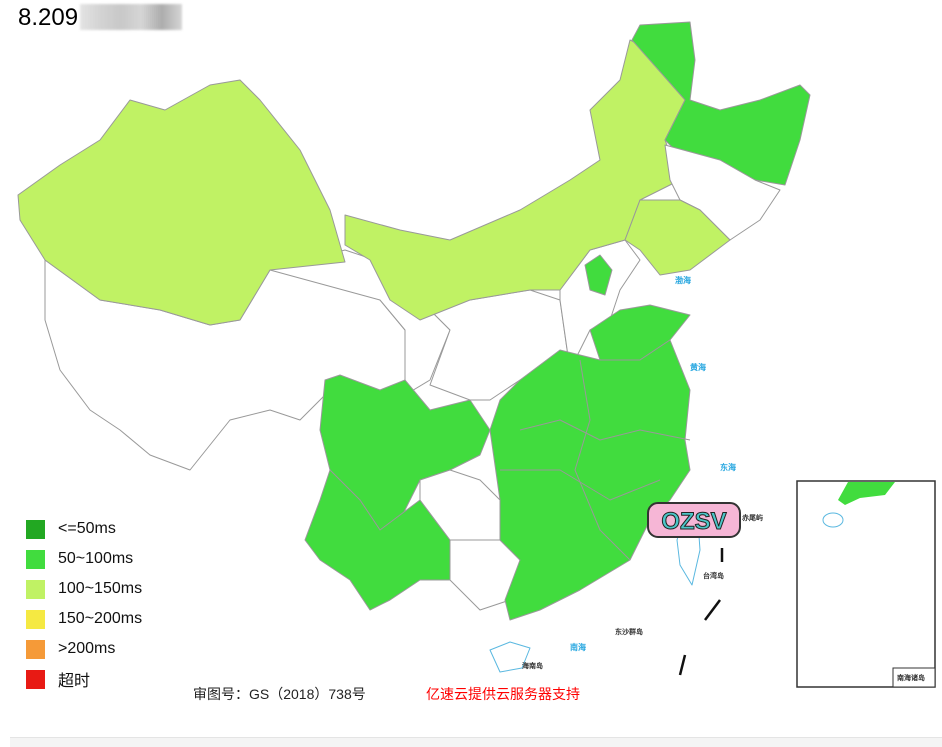 The image size is (942, 747). Describe the element at coordinates (578, 647) in the screenshot. I see `sea-label: 南海` at that location.